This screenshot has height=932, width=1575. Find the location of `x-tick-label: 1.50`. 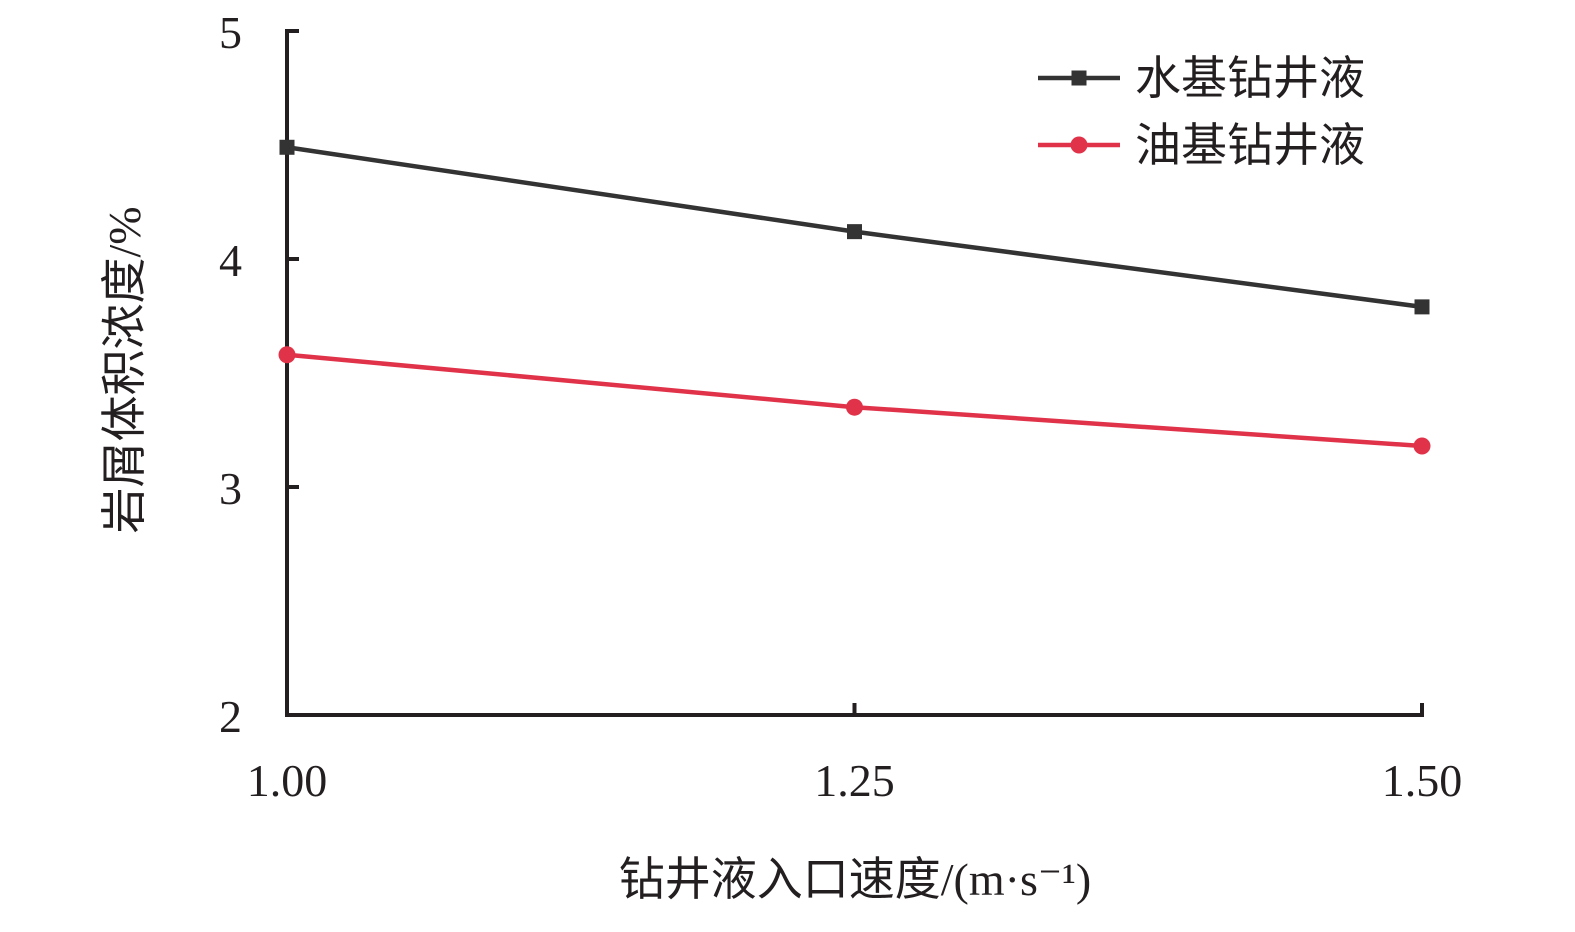

x-tick-label: 1.50 is located at coordinates (1422, 780).